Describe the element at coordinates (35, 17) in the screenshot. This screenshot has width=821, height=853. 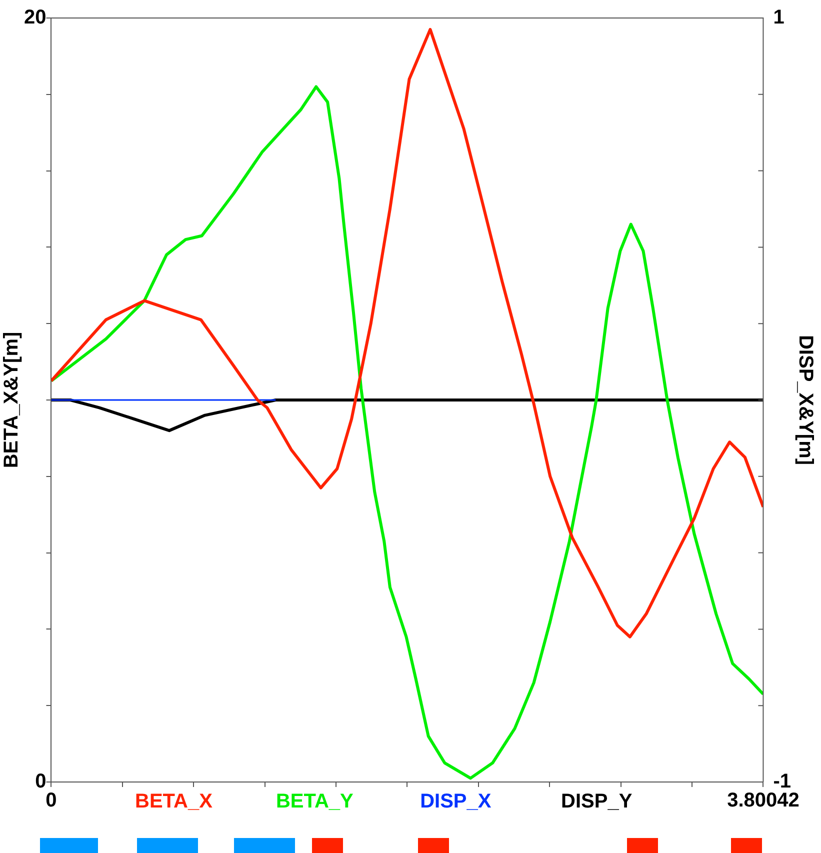
I see `y-tick-label: 20` at that location.